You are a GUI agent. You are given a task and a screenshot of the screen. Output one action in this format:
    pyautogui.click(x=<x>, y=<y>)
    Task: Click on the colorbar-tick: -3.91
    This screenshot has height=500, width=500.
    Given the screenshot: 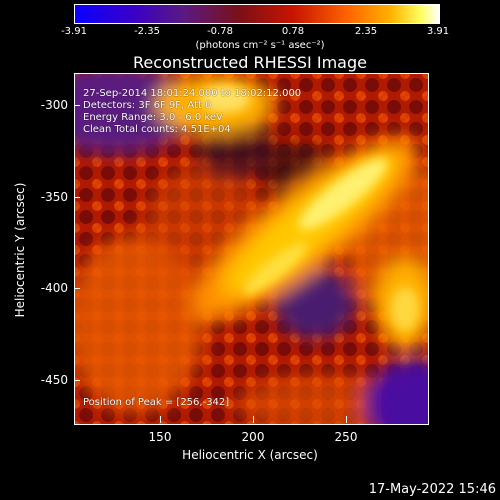 What is the action you would take?
    pyautogui.click(x=74, y=31)
    